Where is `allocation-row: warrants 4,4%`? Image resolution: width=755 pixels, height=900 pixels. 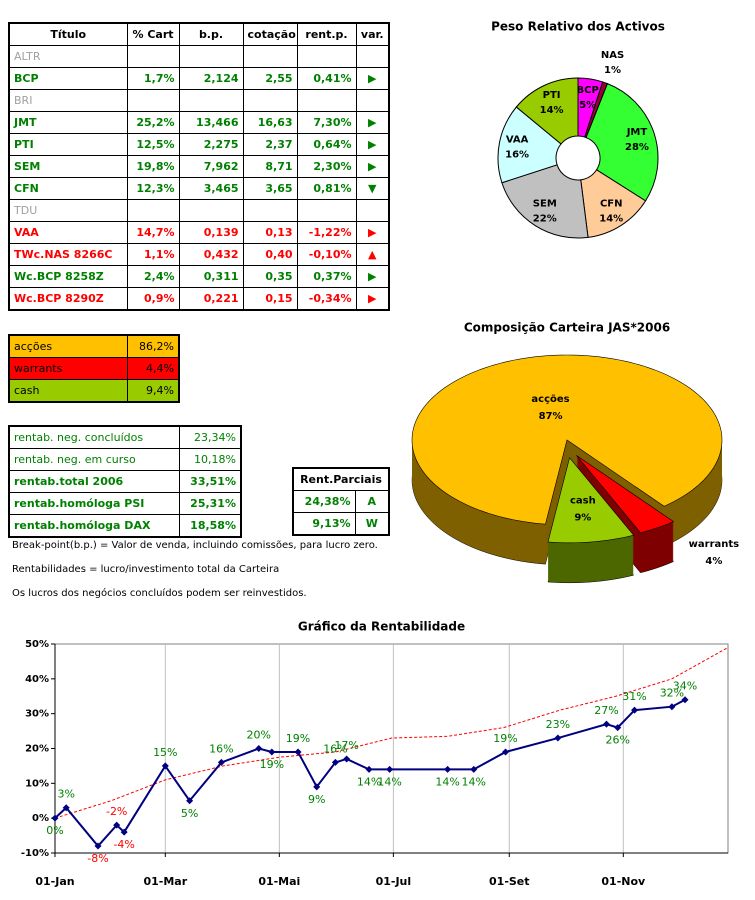 allocation-row: warrants 4,4% is located at coordinates (94, 368).